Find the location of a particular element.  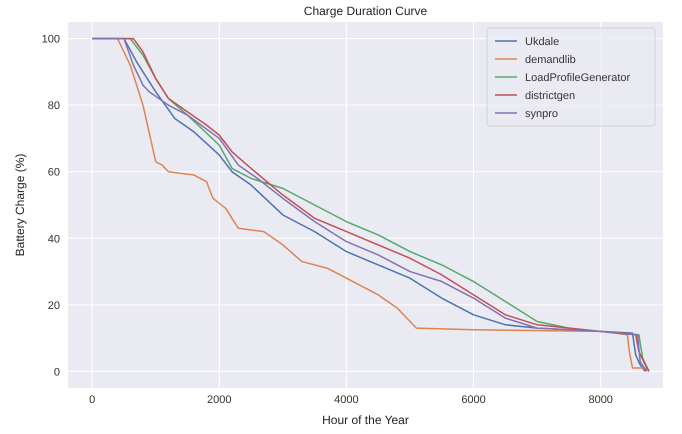

x-tick-label: 6000 is located at coordinates (473, 400).